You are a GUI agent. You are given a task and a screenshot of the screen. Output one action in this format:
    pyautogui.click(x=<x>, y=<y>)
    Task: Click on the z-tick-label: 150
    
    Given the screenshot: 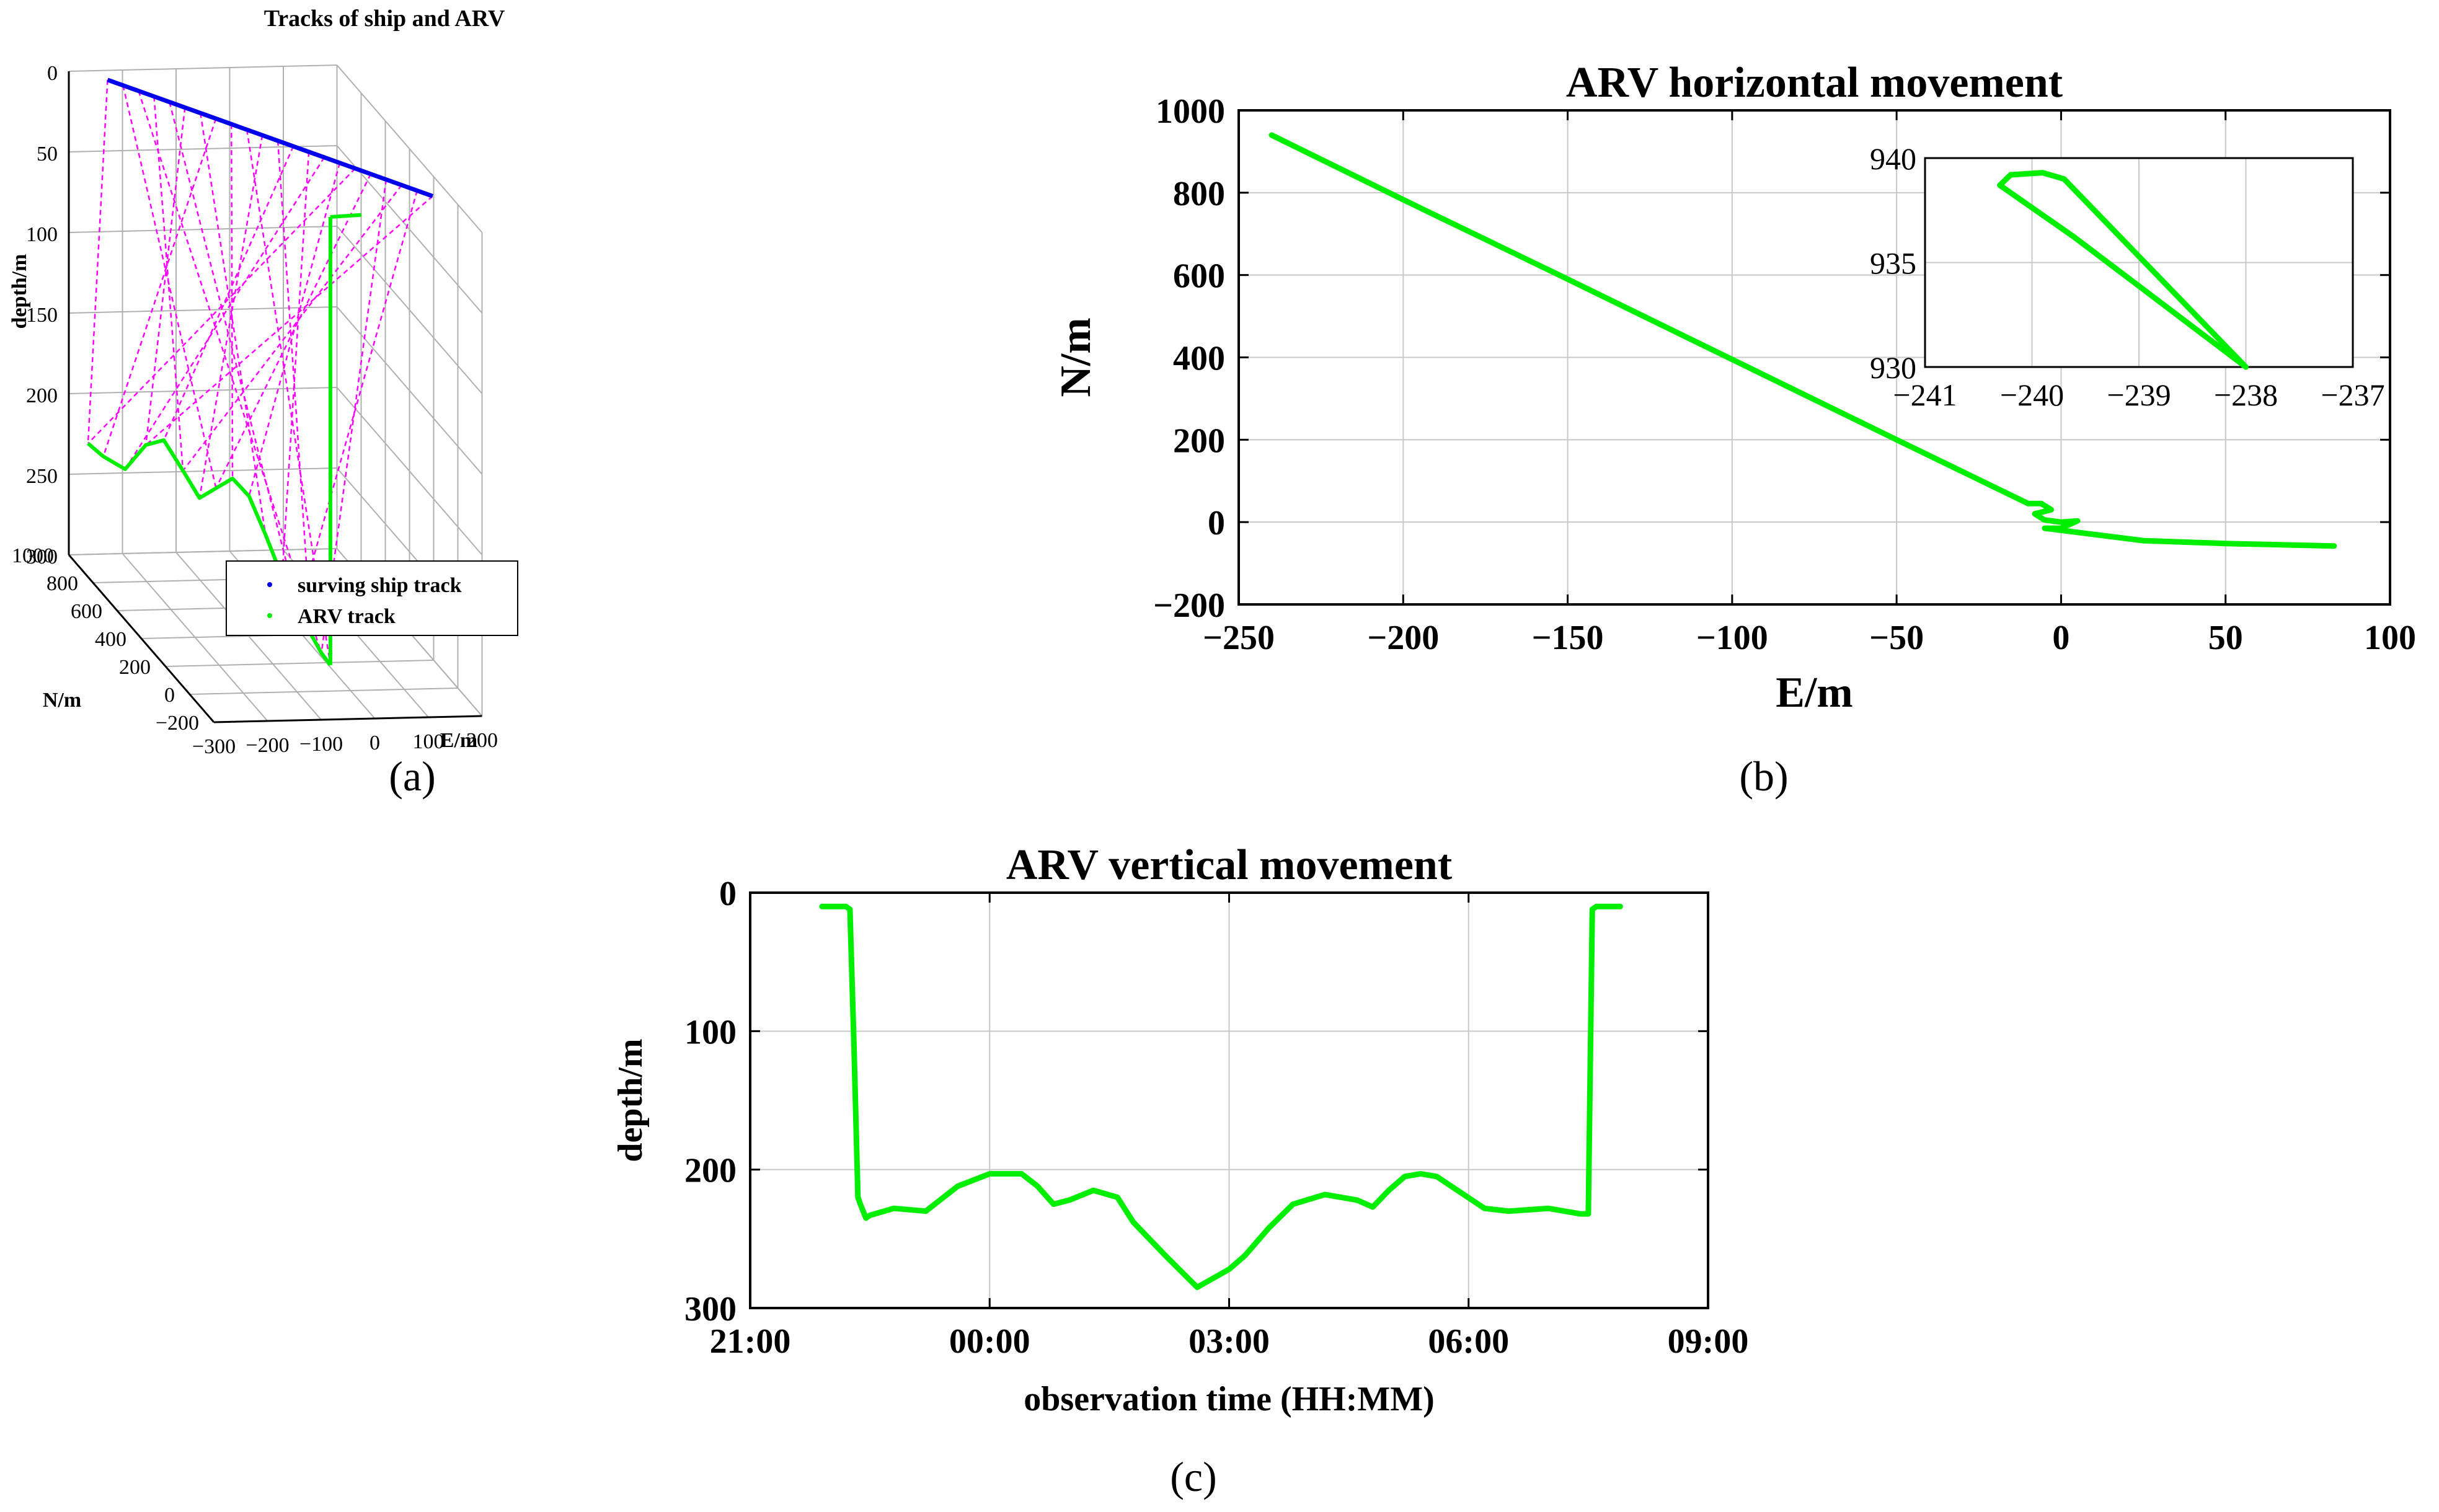 What is the action you would take?
    pyautogui.click(x=42, y=316)
    